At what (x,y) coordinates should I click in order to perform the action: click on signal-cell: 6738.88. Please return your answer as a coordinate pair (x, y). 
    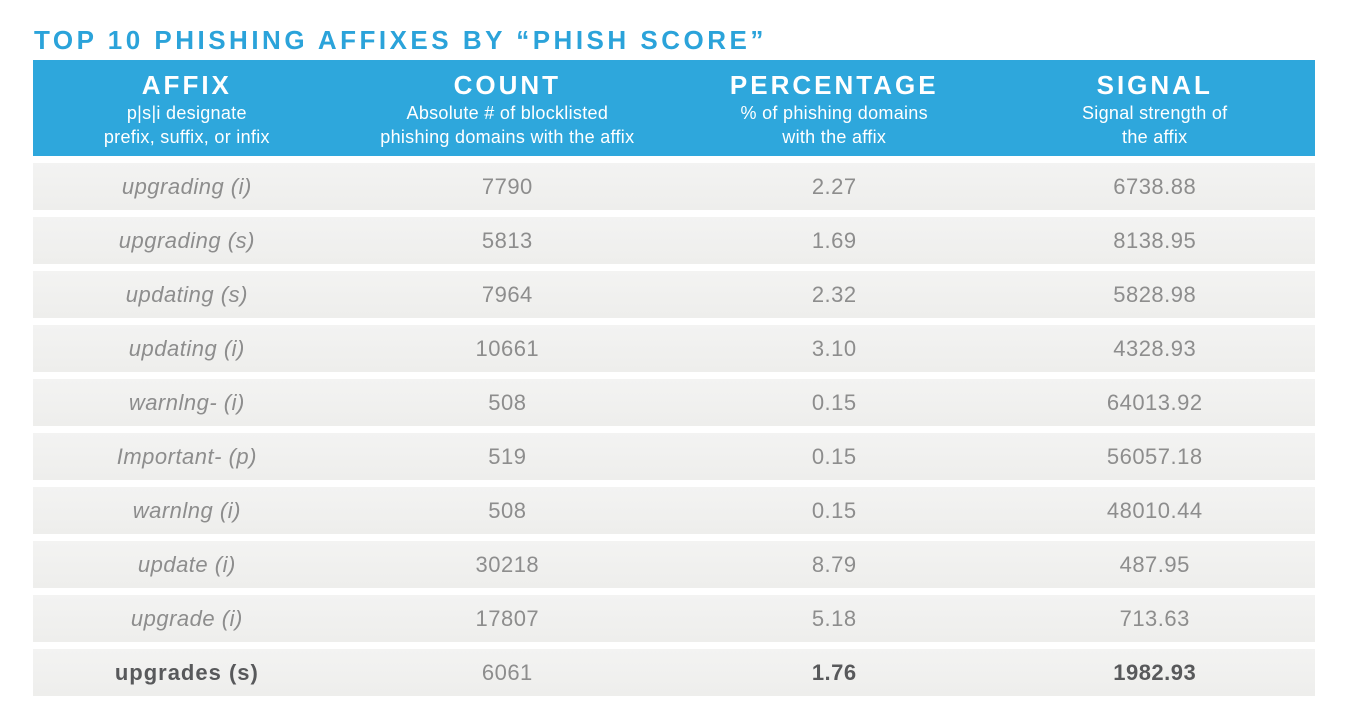
    Looking at the image, I should click on (1155, 186).